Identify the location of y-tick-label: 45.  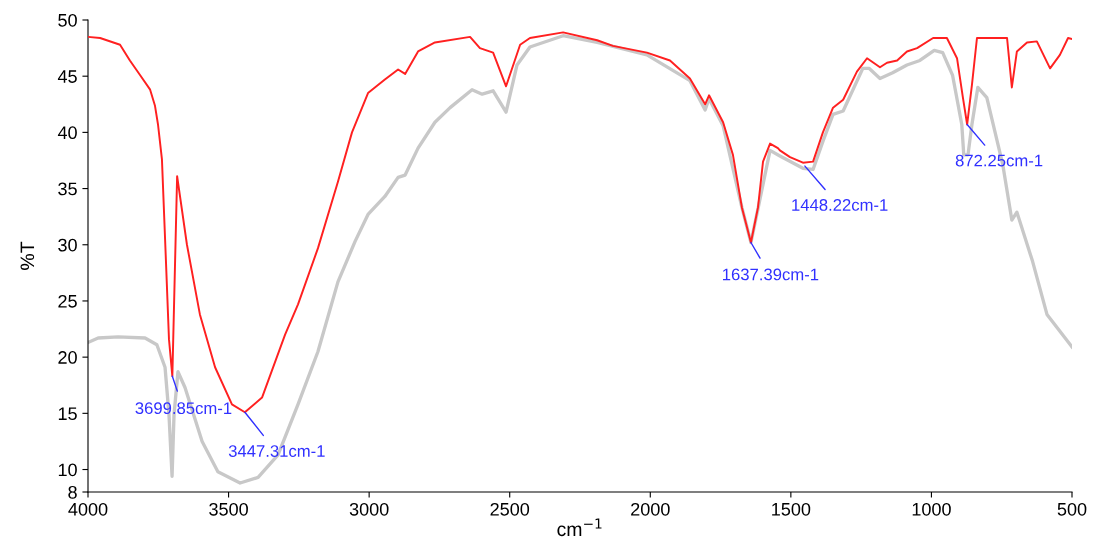
(67, 76).